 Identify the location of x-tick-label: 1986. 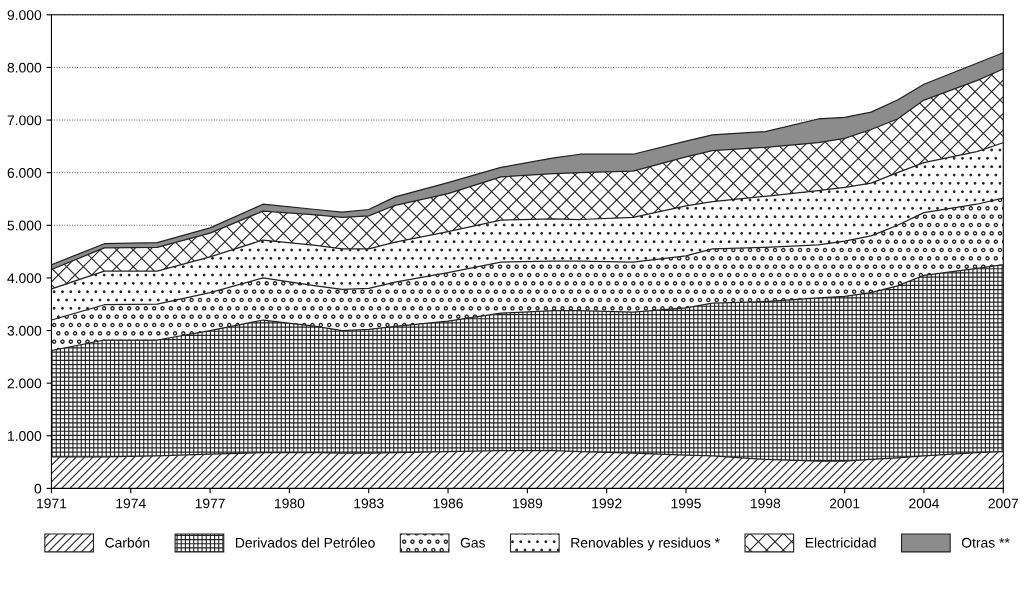
(448, 503).